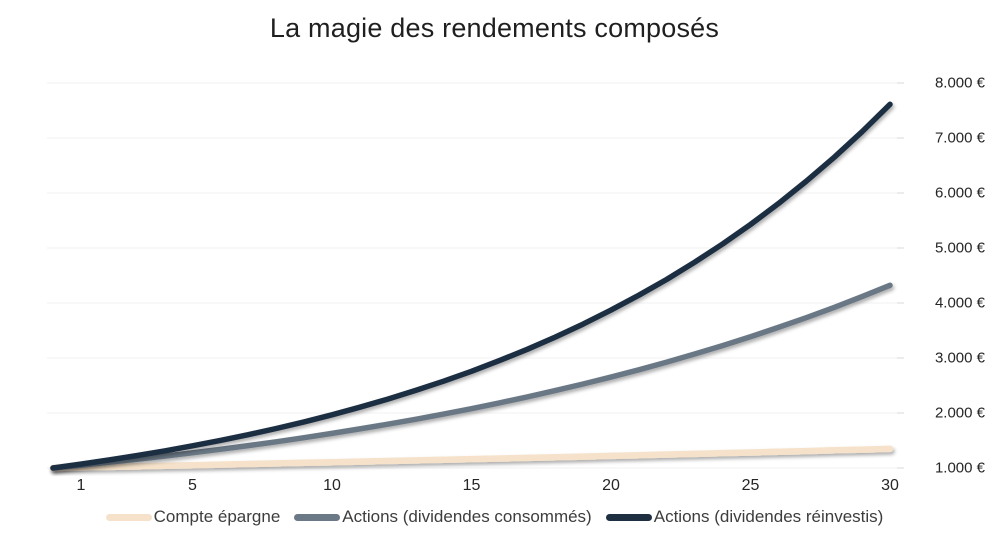 The width and height of the screenshot is (989, 560). Describe the element at coordinates (128, 517) in the screenshot. I see `legend-swatch-compte-epargne` at that location.